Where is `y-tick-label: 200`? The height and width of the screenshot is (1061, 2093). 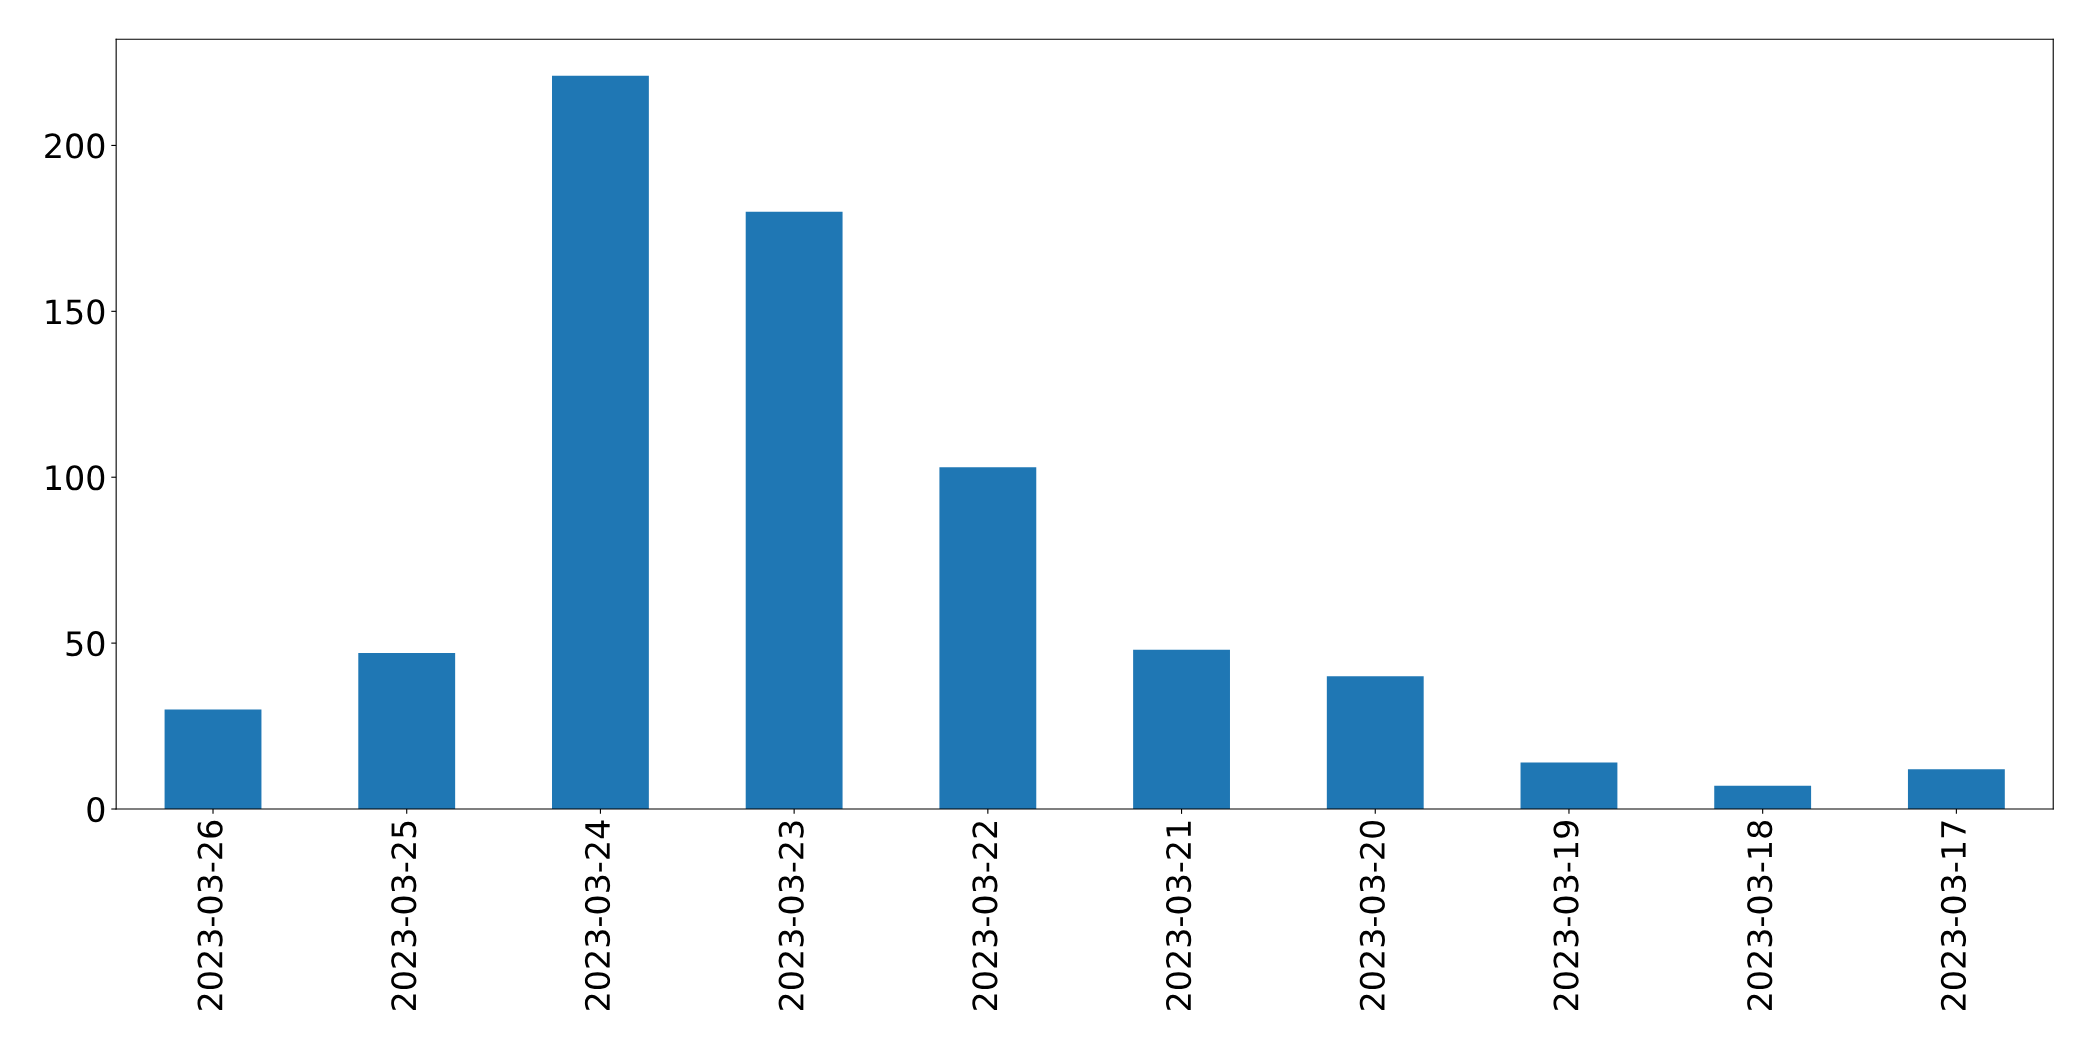 y-tick-label: 200 is located at coordinates (75, 146).